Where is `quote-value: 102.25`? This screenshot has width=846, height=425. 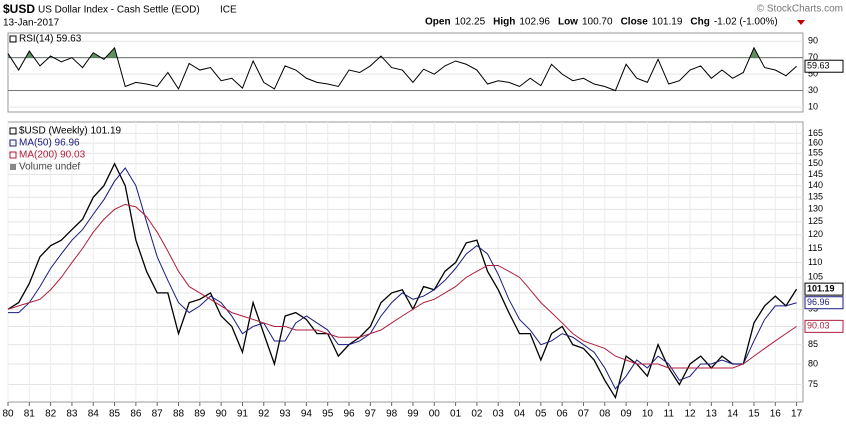 quote-value: 102.25 is located at coordinates (470, 22).